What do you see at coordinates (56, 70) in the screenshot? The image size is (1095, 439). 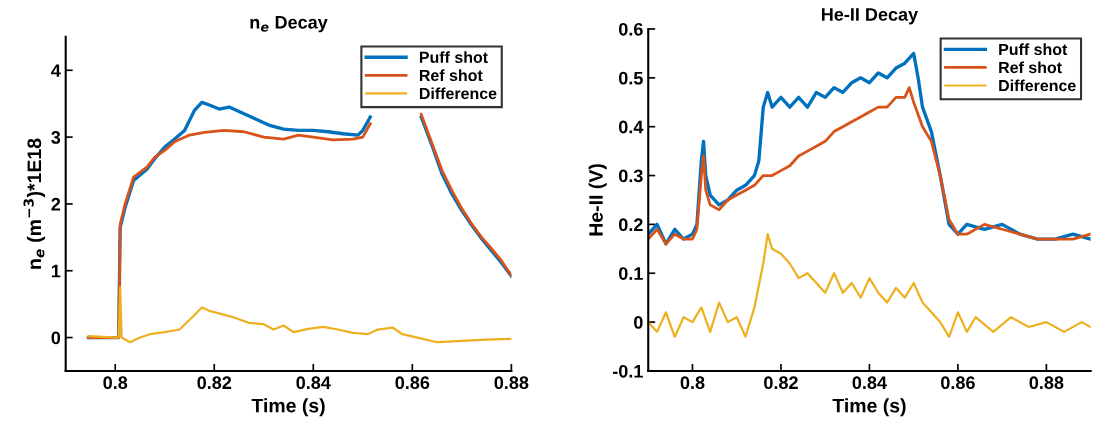 I see `y-tick-label: 4` at bounding box center [56, 70].